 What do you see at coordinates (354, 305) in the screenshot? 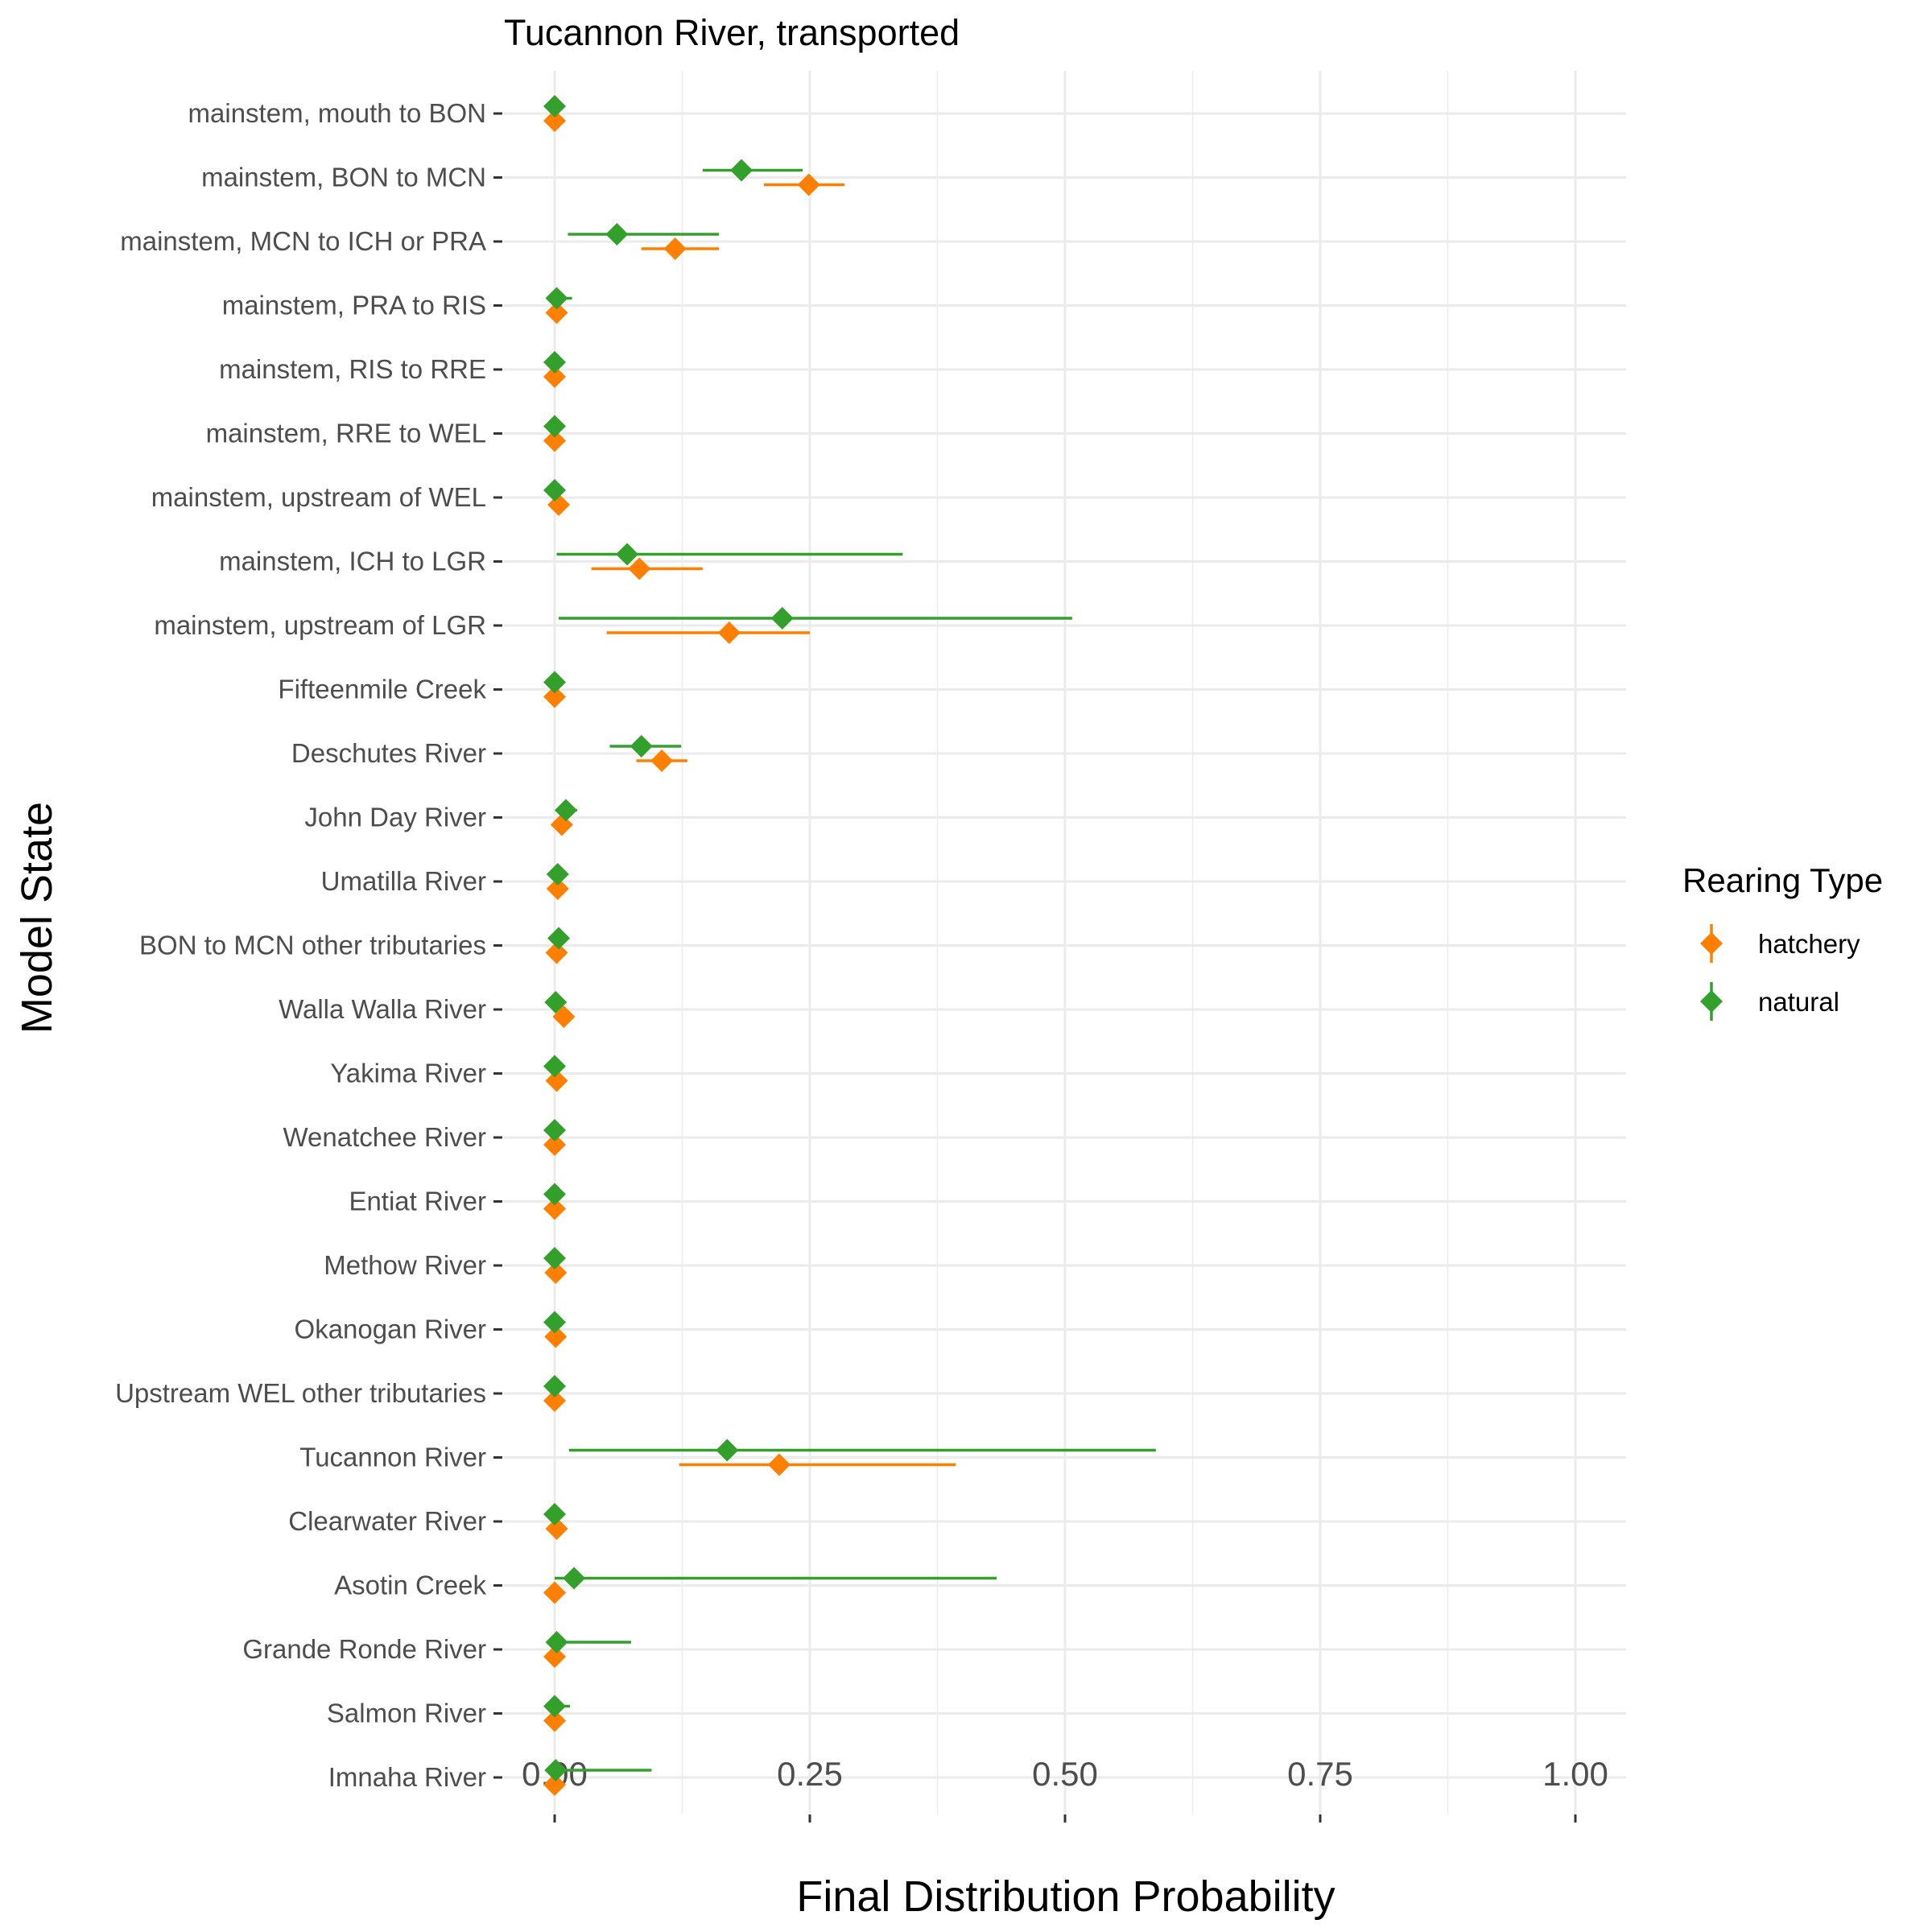
I see `y-tick-label-mainstem-pra-to-ris: mainstem, PRA to RIS` at bounding box center [354, 305].